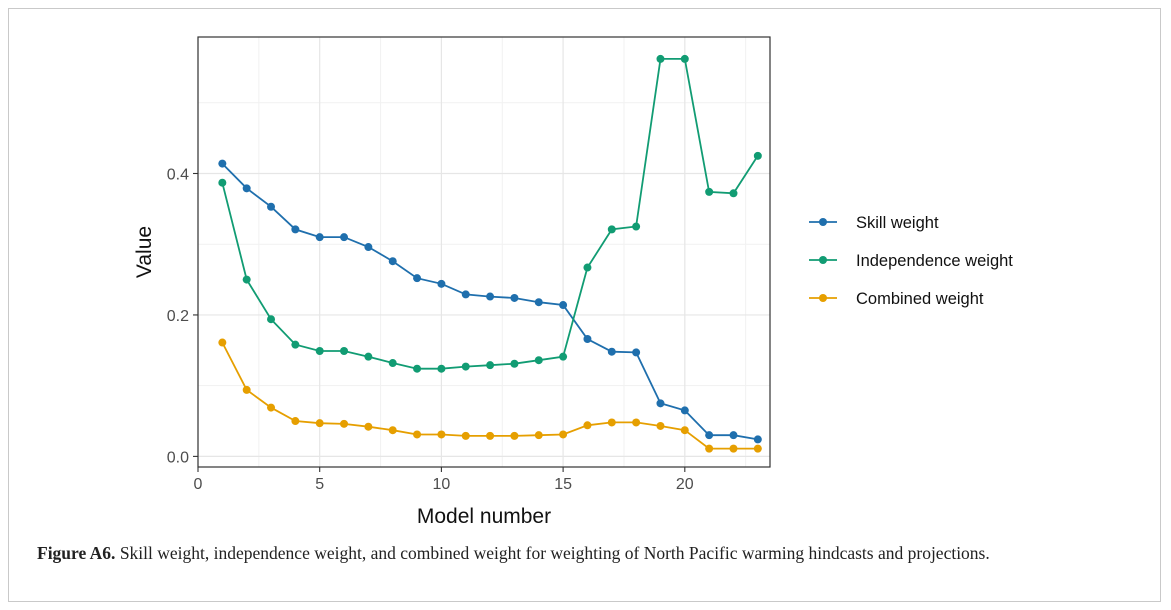  Describe the element at coordinates (76, 553) in the screenshot. I see `caption-label: Figure A6.` at that location.